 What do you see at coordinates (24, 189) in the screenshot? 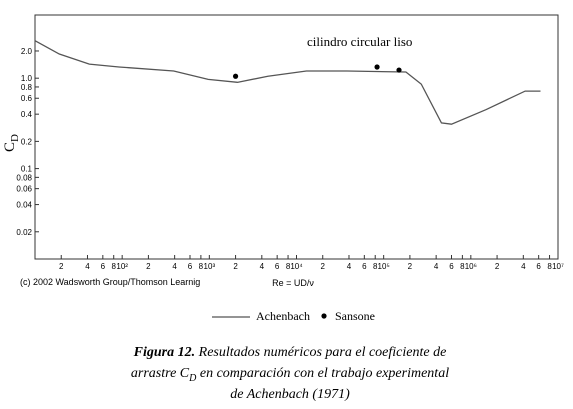
I see `y-tick-label: 0.06` at bounding box center [24, 189].